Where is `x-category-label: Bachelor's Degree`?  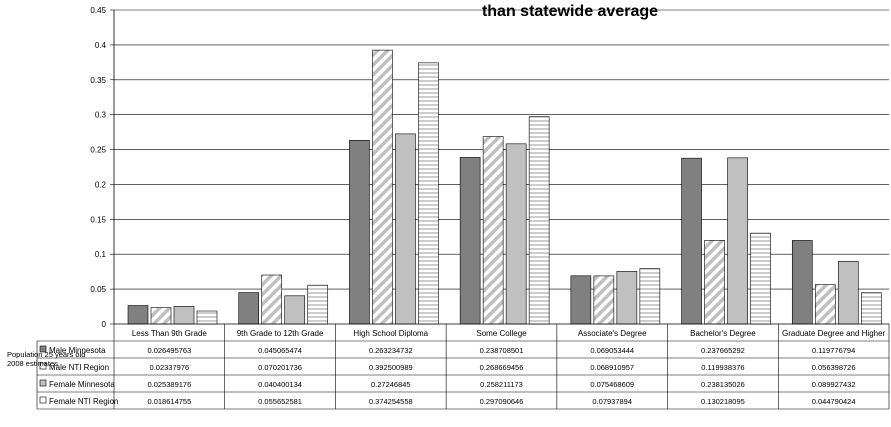 x-category-label: Bachelor's Degree is located at coordinates (723, 333).